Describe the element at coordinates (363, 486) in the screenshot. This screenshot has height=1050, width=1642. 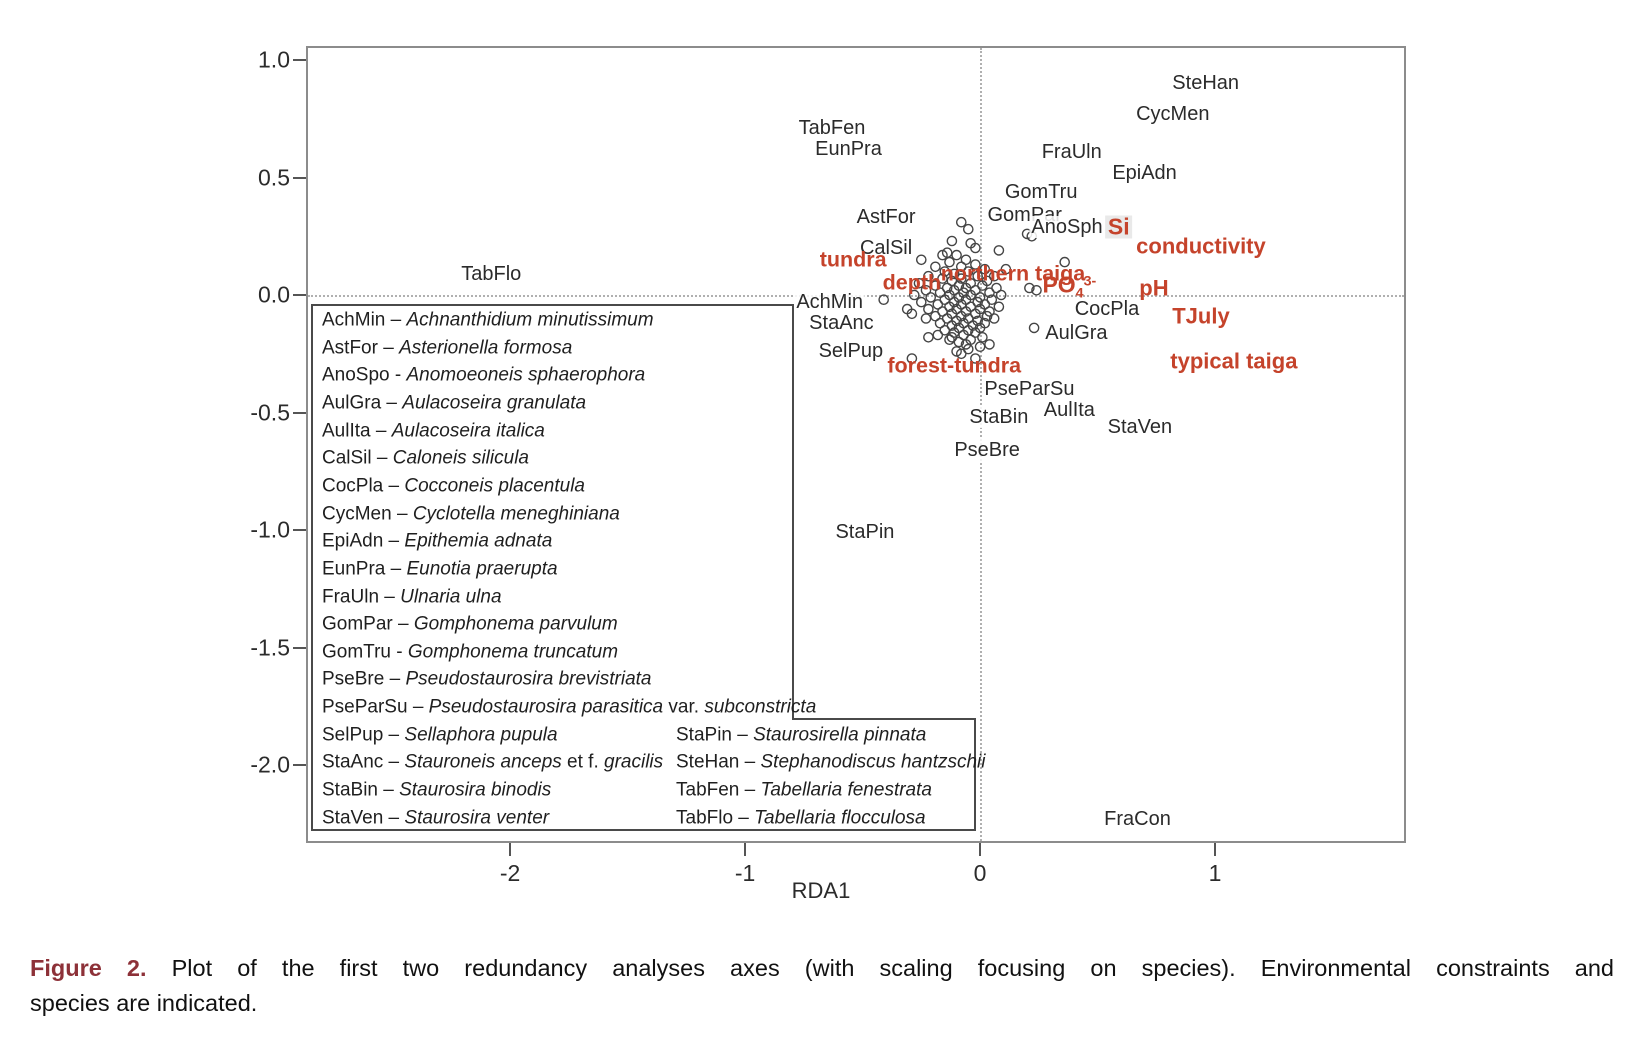
I see `legend-abbr: CocPla –` at that location.